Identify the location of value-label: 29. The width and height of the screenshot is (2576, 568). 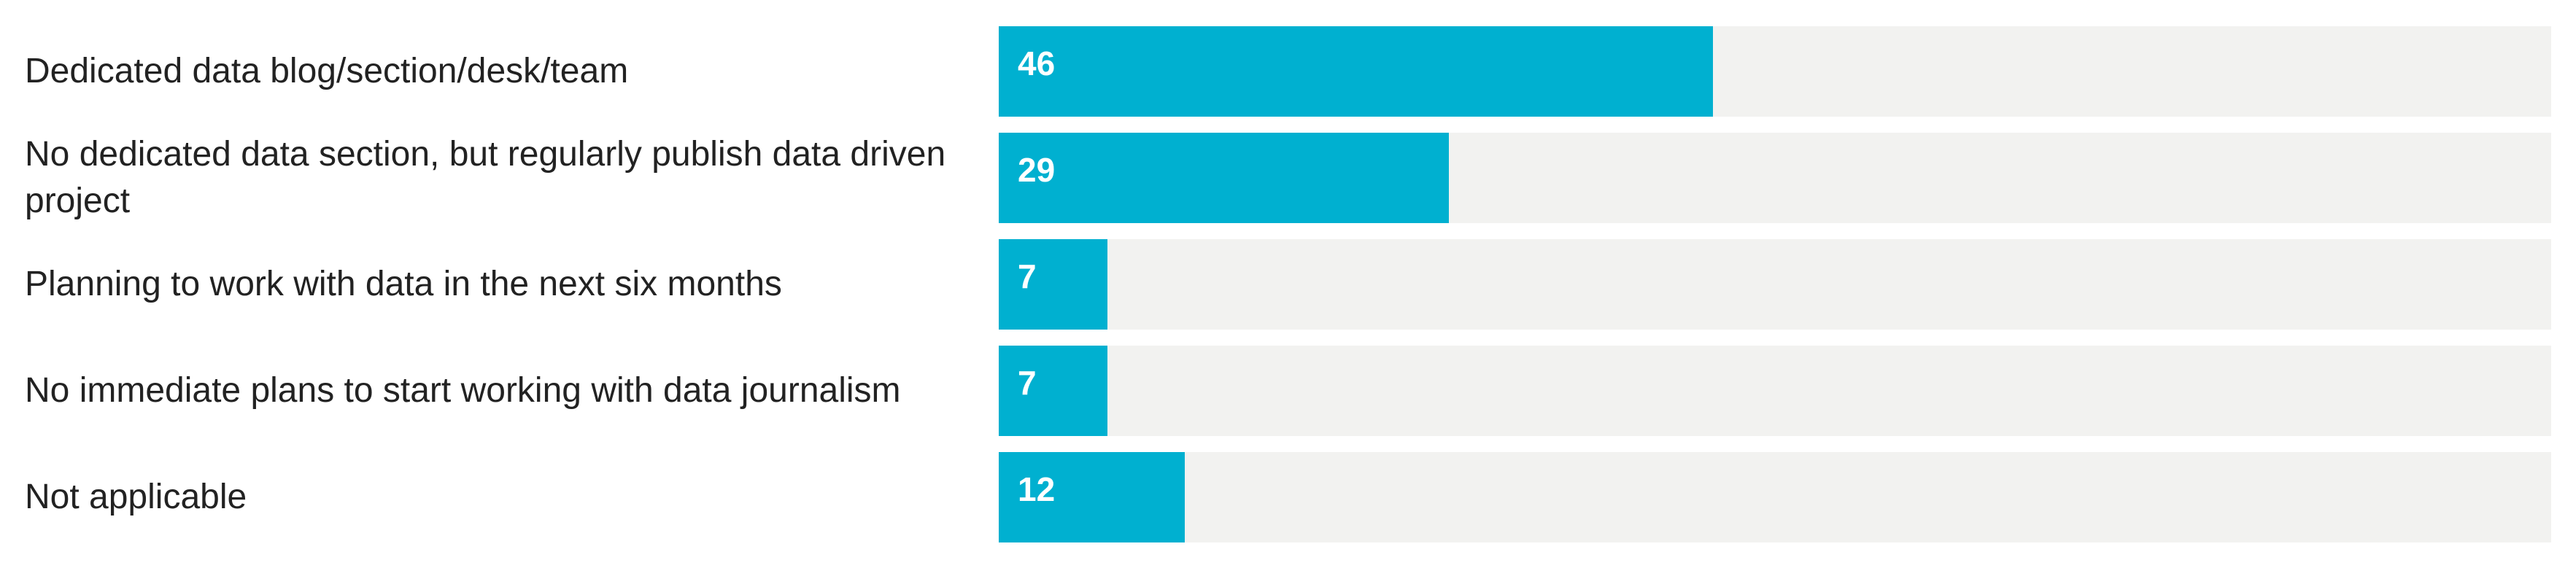
(1037, 170).